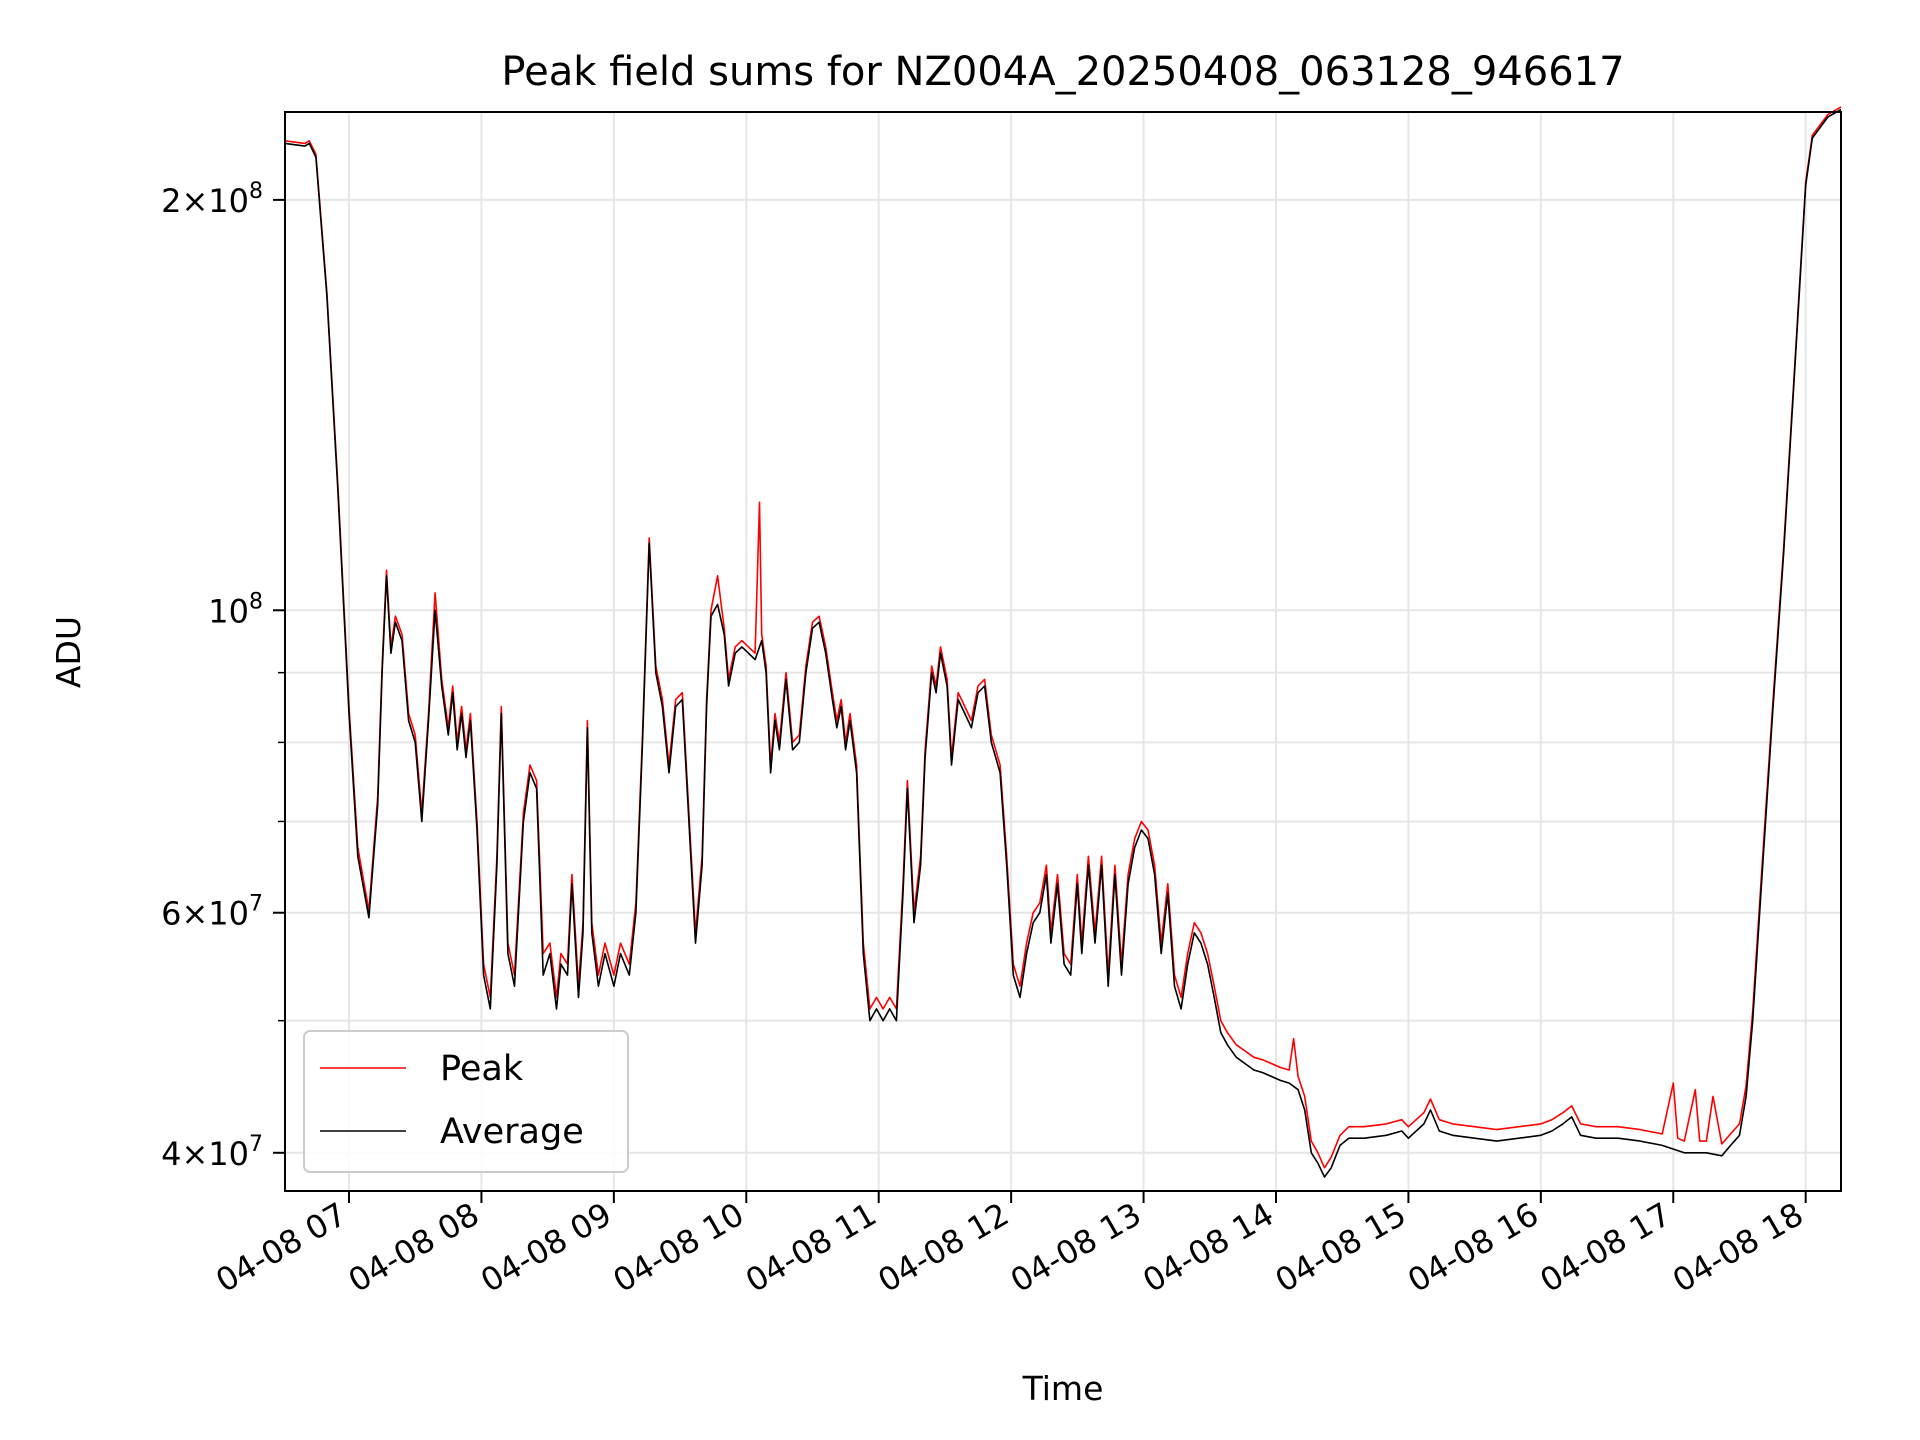  Describe the element at coordinates (512, 1132) in the screenshot. I see `legend-label-average: Average` at that location.